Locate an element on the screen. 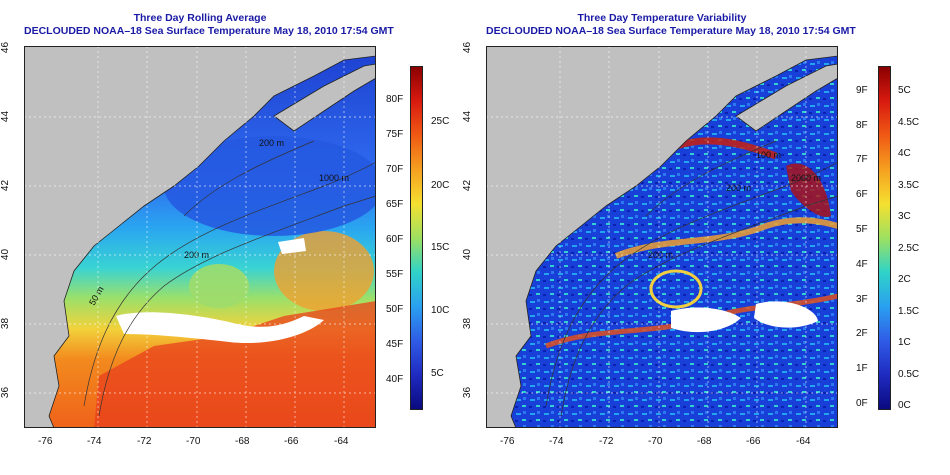 This screenshot has width=950, height=475. contour-label-2: 1000 m is located at coordinates (334, 178).